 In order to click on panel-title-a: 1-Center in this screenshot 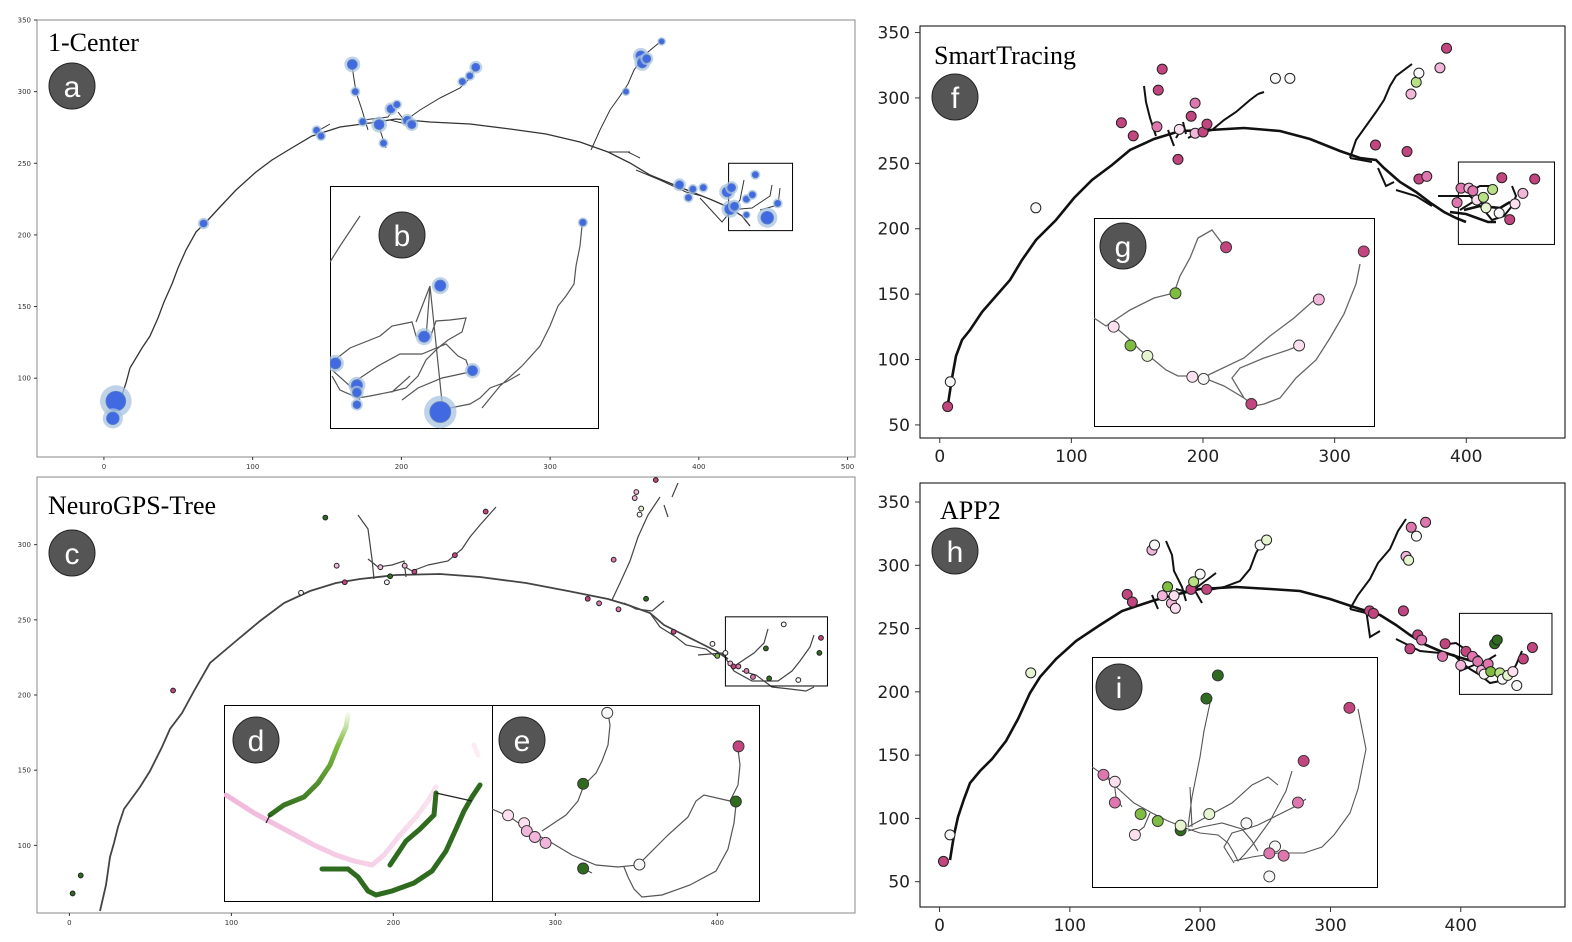, I will do `click(93, 42)`.